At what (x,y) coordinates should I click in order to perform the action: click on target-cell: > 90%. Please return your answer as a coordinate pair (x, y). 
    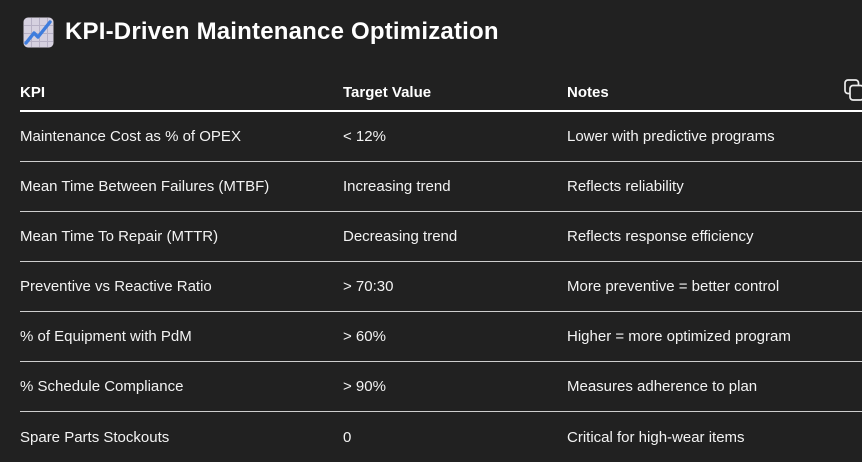
    Looking at the image, I should click on (364, 386).